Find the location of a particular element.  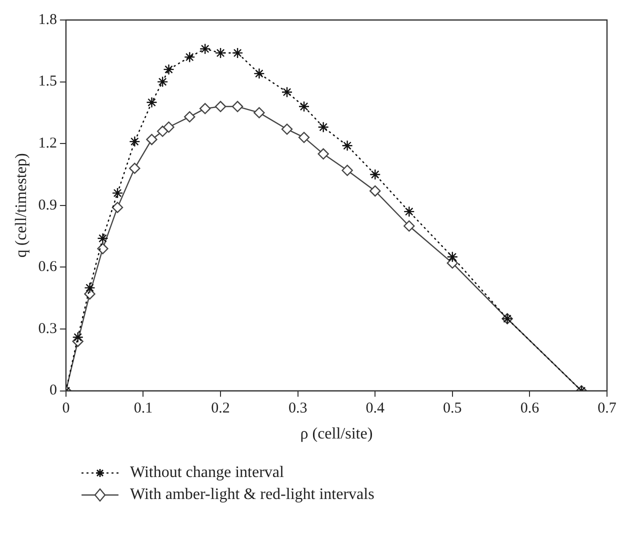

y-tick-label: 1.2 is located at coordinates (47, 144).